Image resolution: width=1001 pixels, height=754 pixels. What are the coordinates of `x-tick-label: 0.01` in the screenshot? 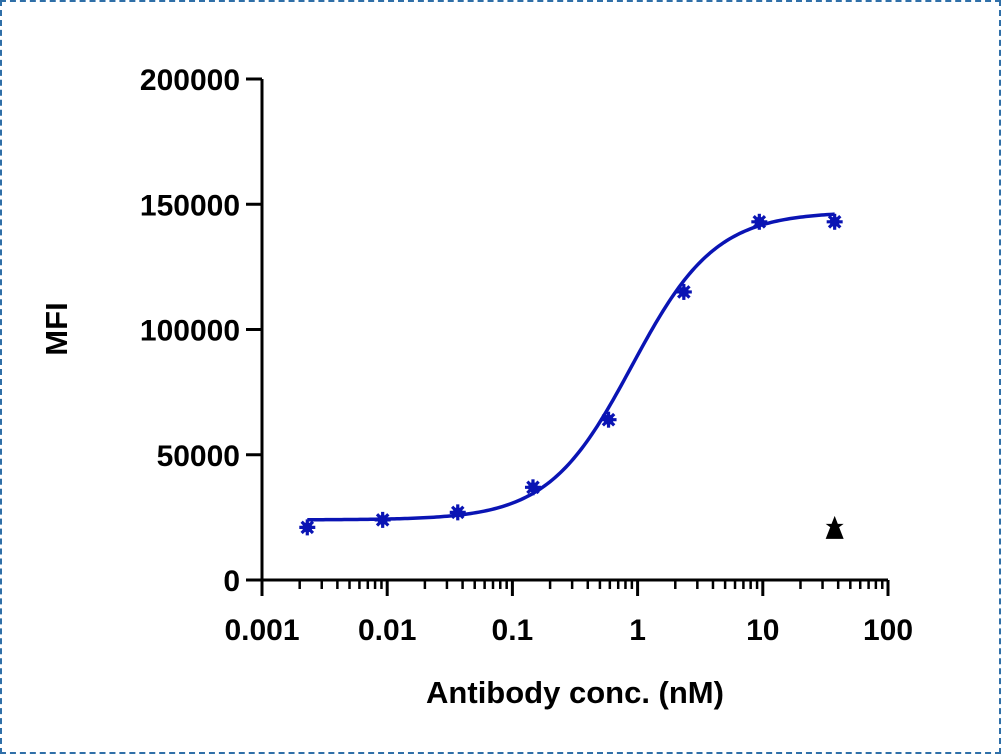 It's located at (387, 630).